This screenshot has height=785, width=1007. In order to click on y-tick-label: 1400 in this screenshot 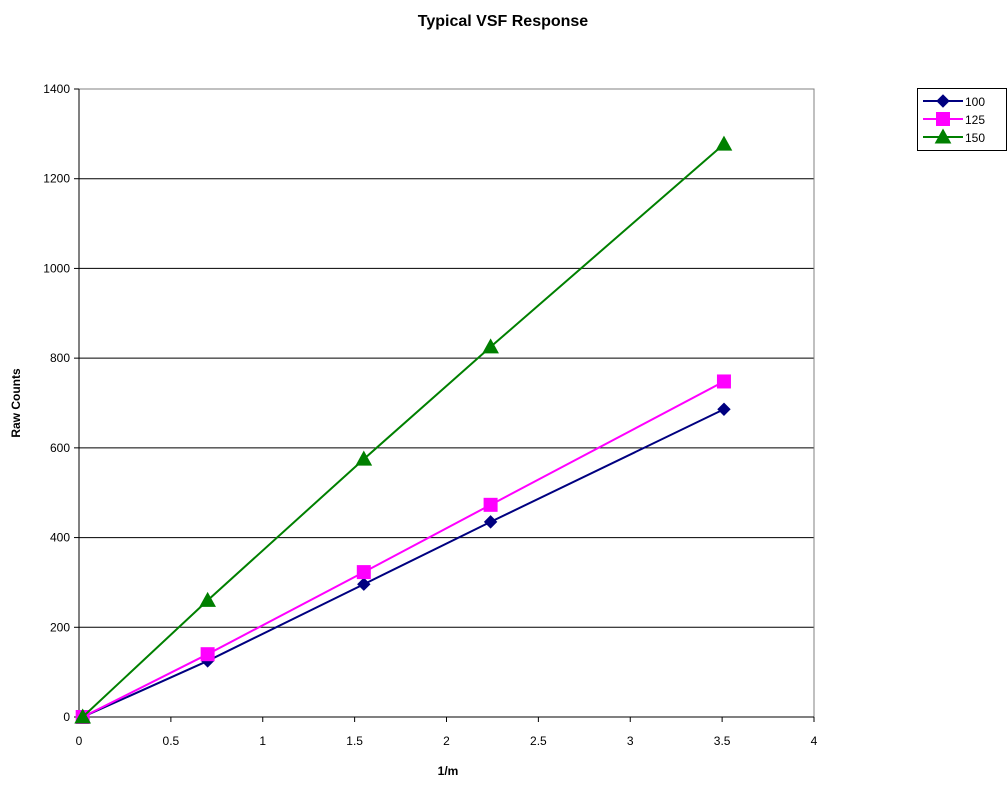, I will do `click(56, 89)`.